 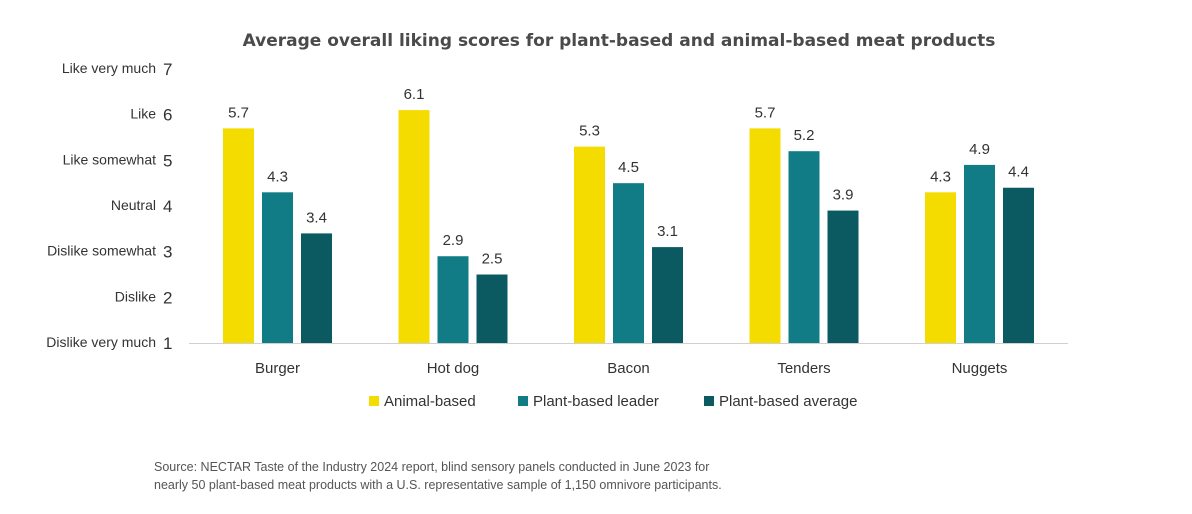 I want to click on x-tick-label: Bacon, so click(x=628, y=368).